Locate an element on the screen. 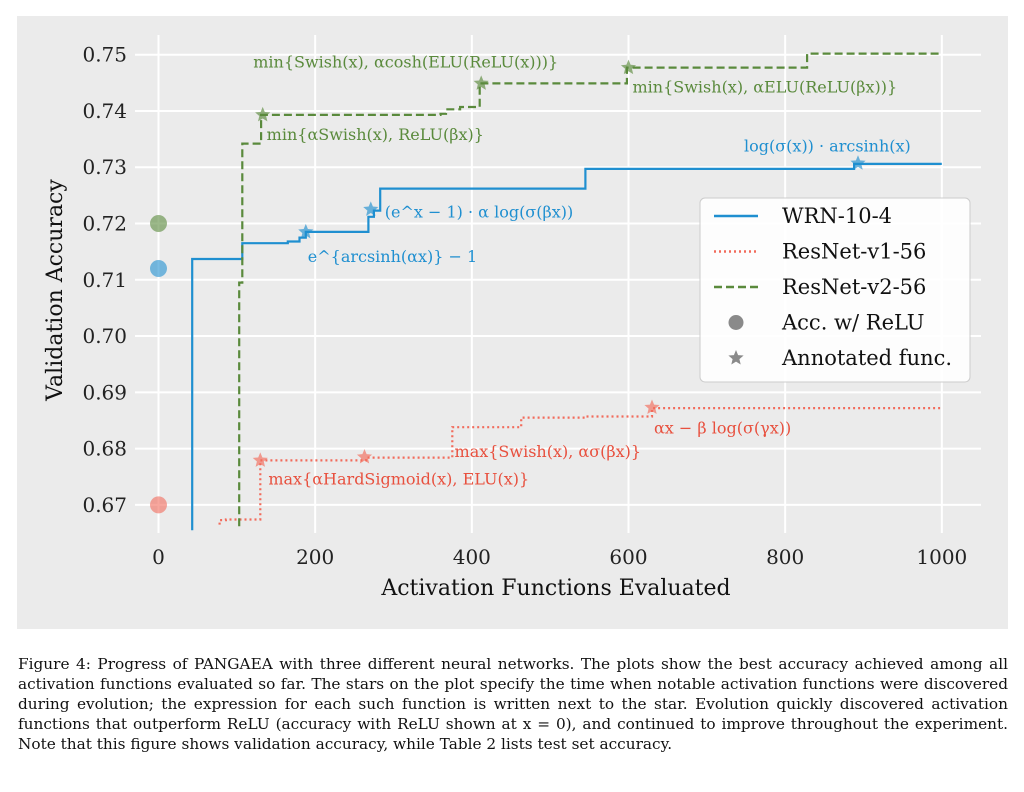 The width and height of the screenshot is (1024, 792). legend-swatch-star is located at coordinates (736, 357).